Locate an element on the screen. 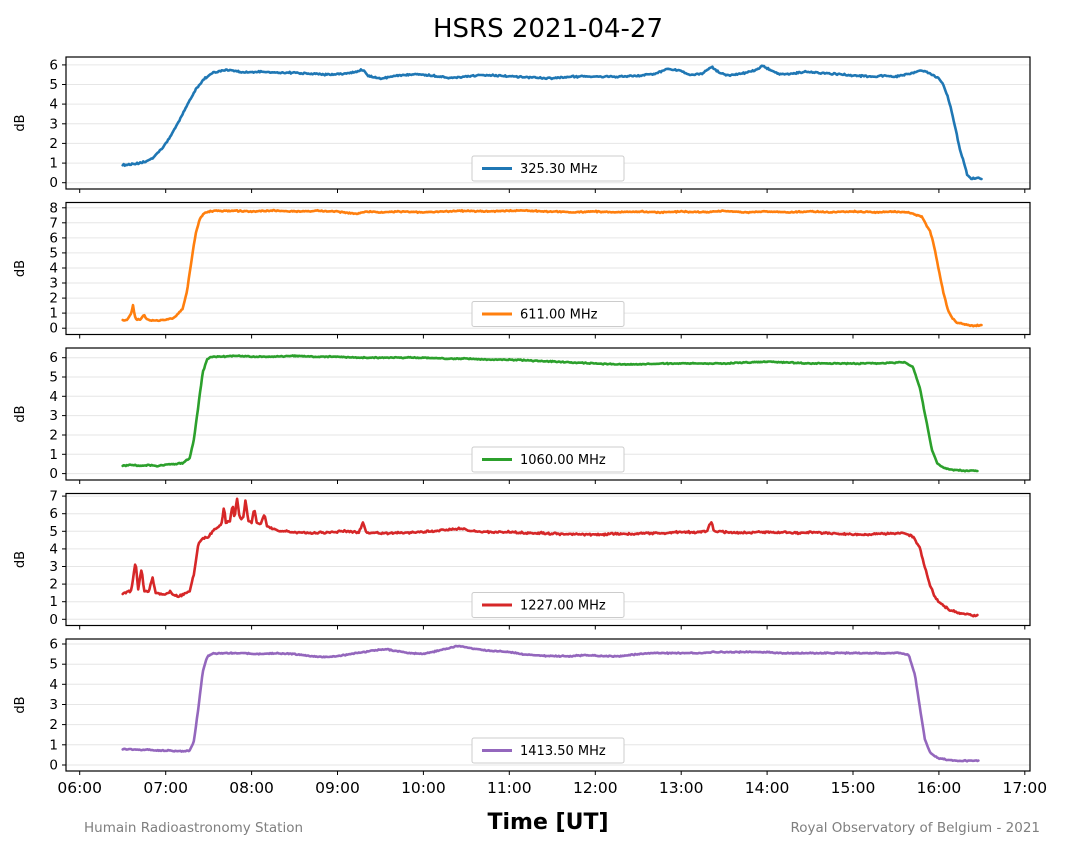 The height and width of the screenshot is (862, 1073). footer-station-credit: Humain Radioastronomy Station is located at coordinates (194, 828).